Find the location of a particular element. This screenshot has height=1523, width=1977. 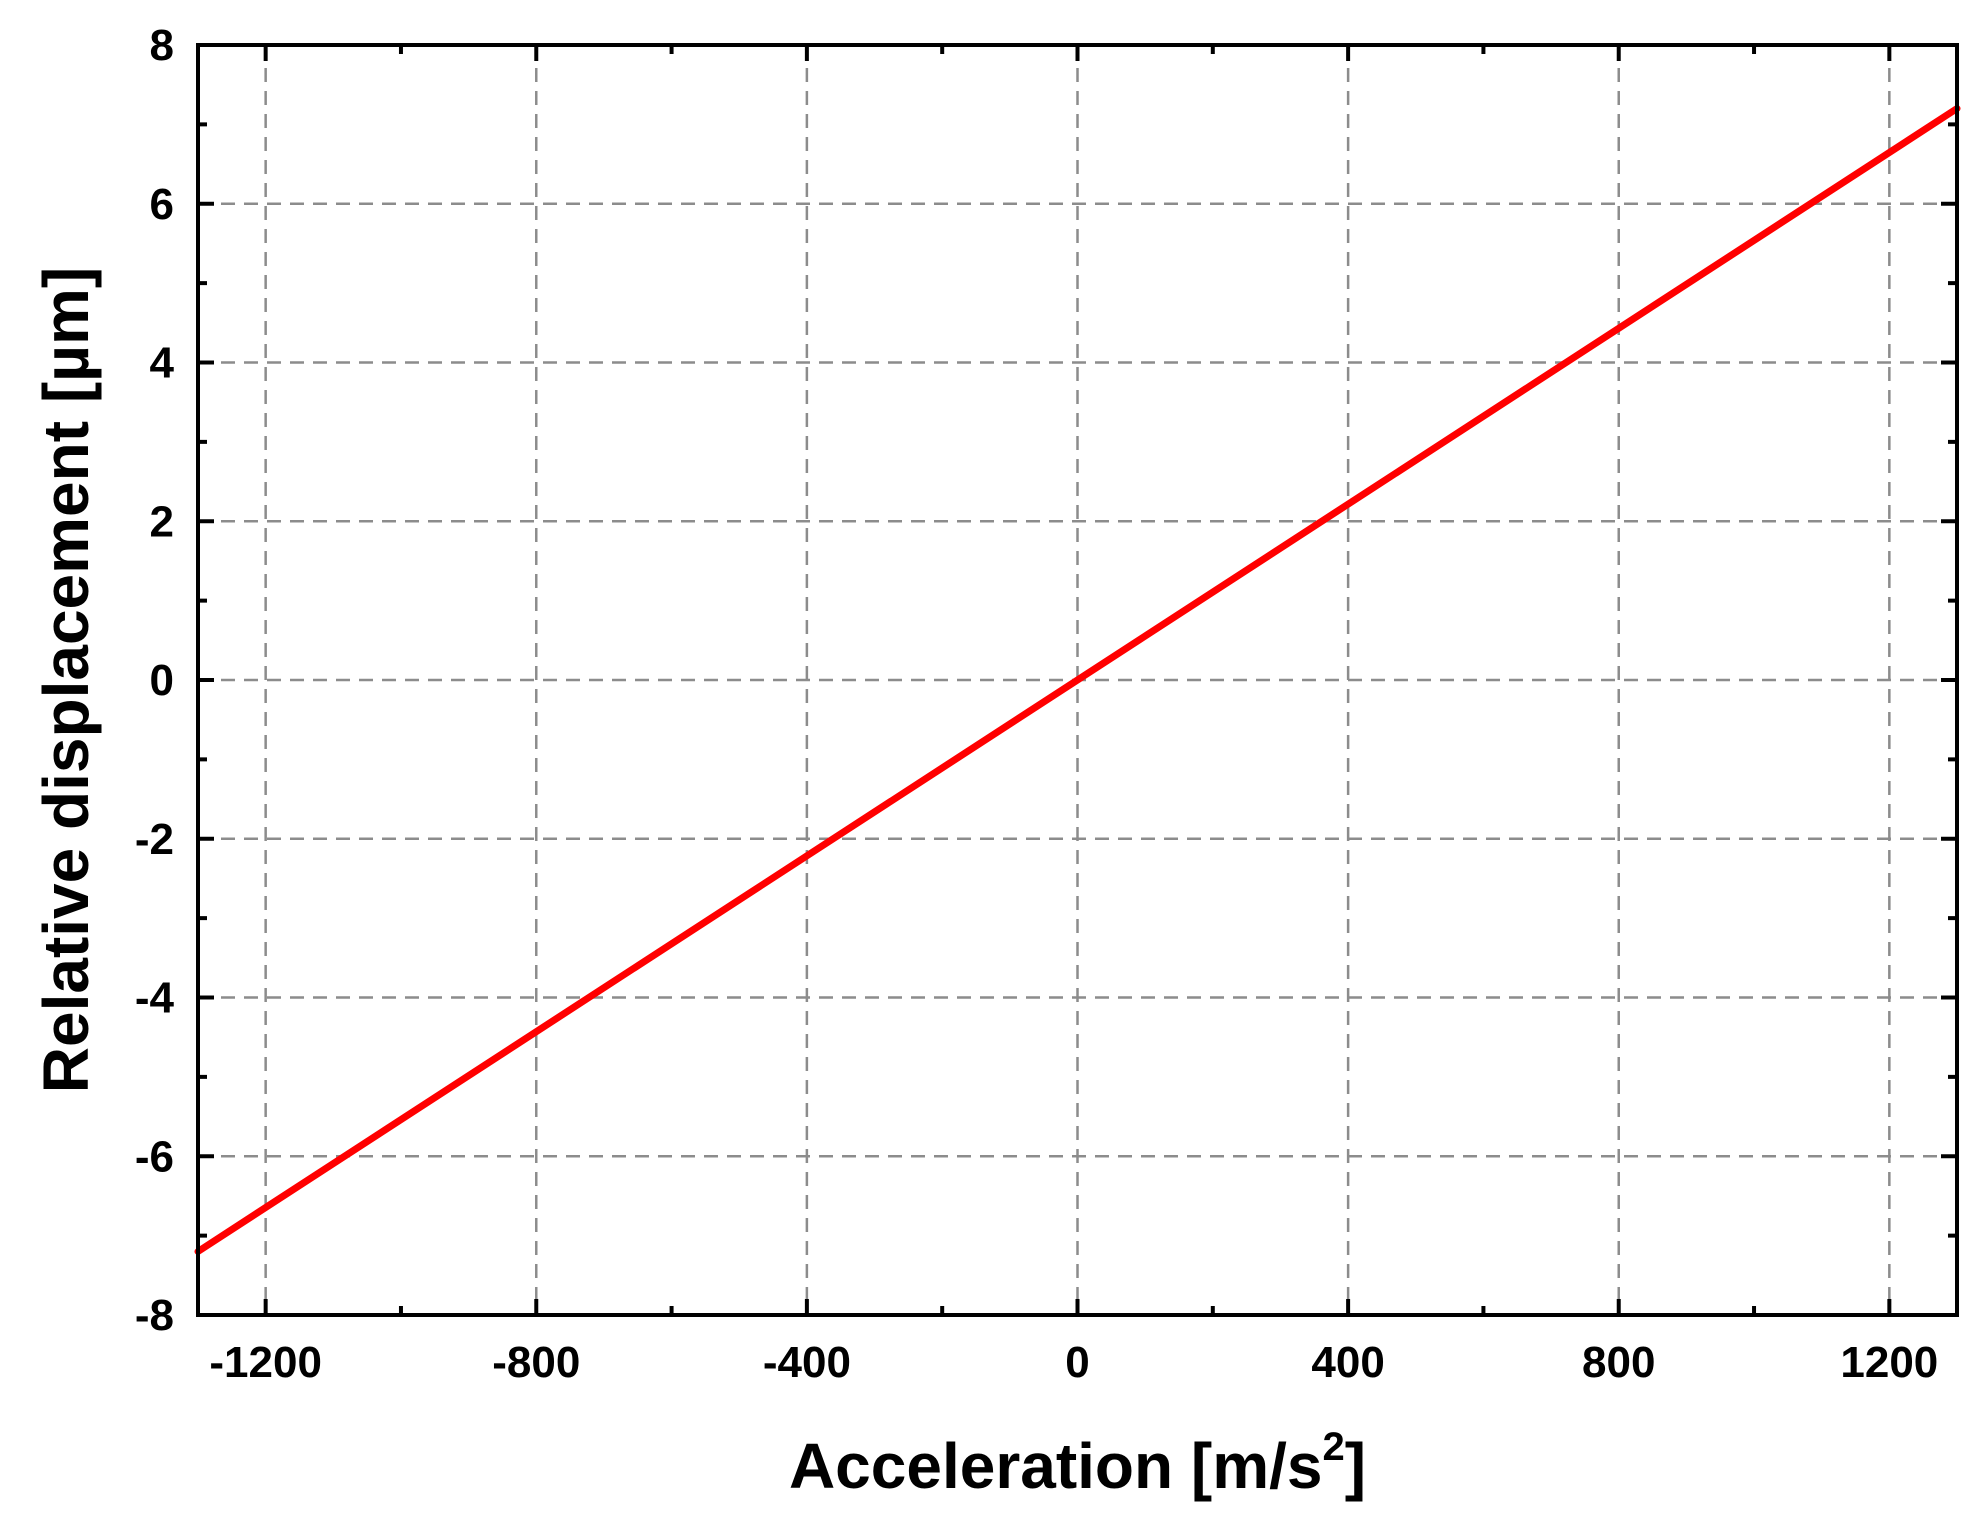

x-tick-label: -1200 is located at coordinates (265, 1362).